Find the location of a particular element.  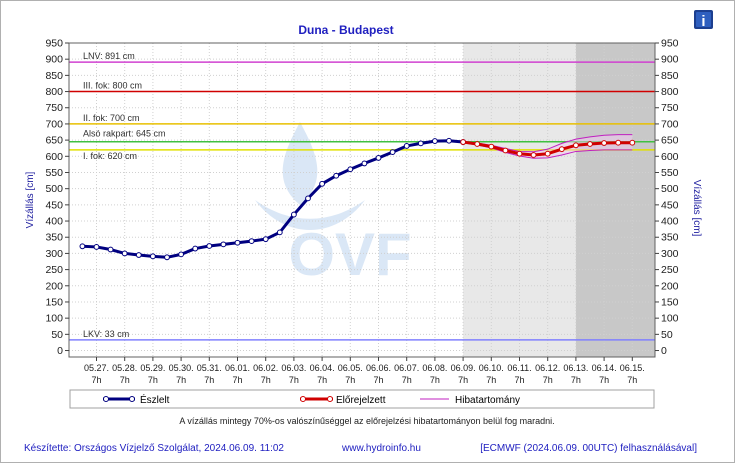

footer-website: www.hydroinfo.hu is located at coordinates (381, 448).